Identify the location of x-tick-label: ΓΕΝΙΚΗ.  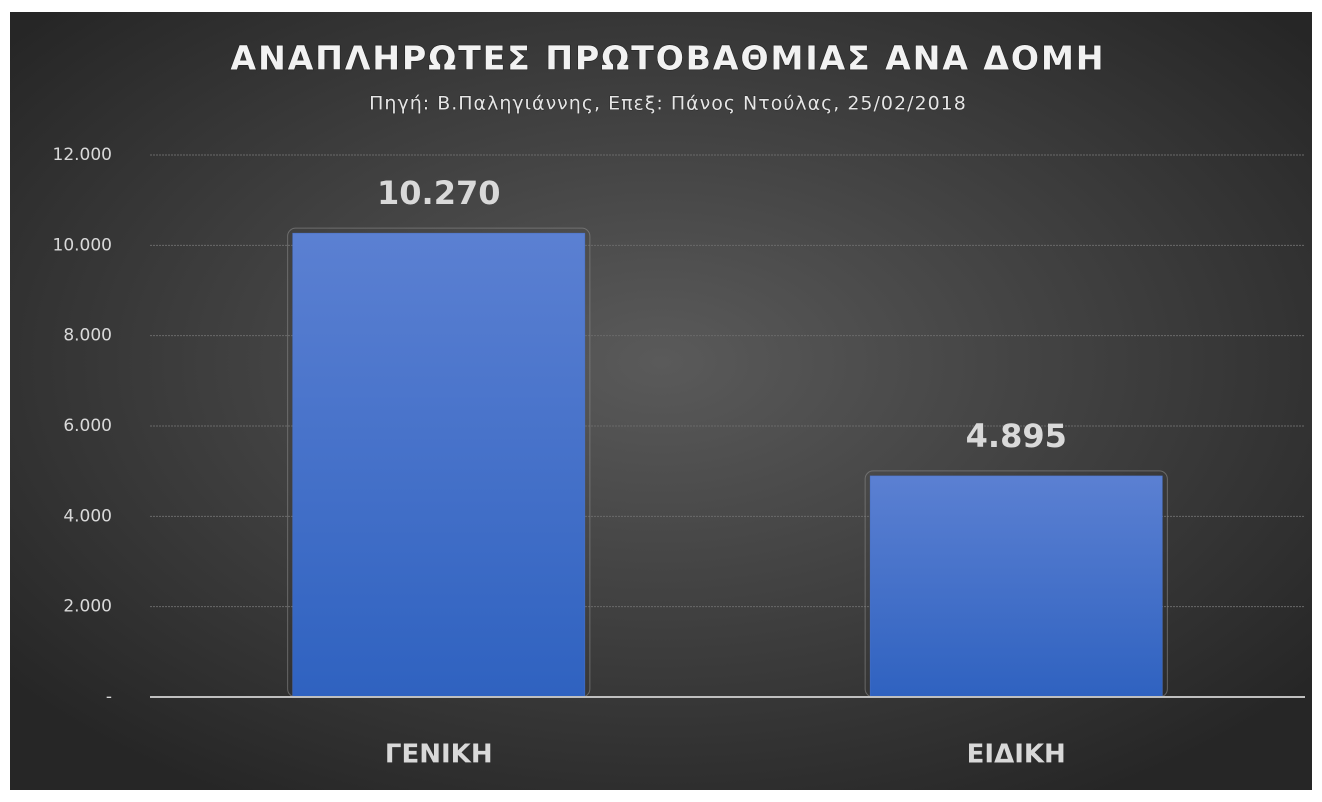
(439, 755).